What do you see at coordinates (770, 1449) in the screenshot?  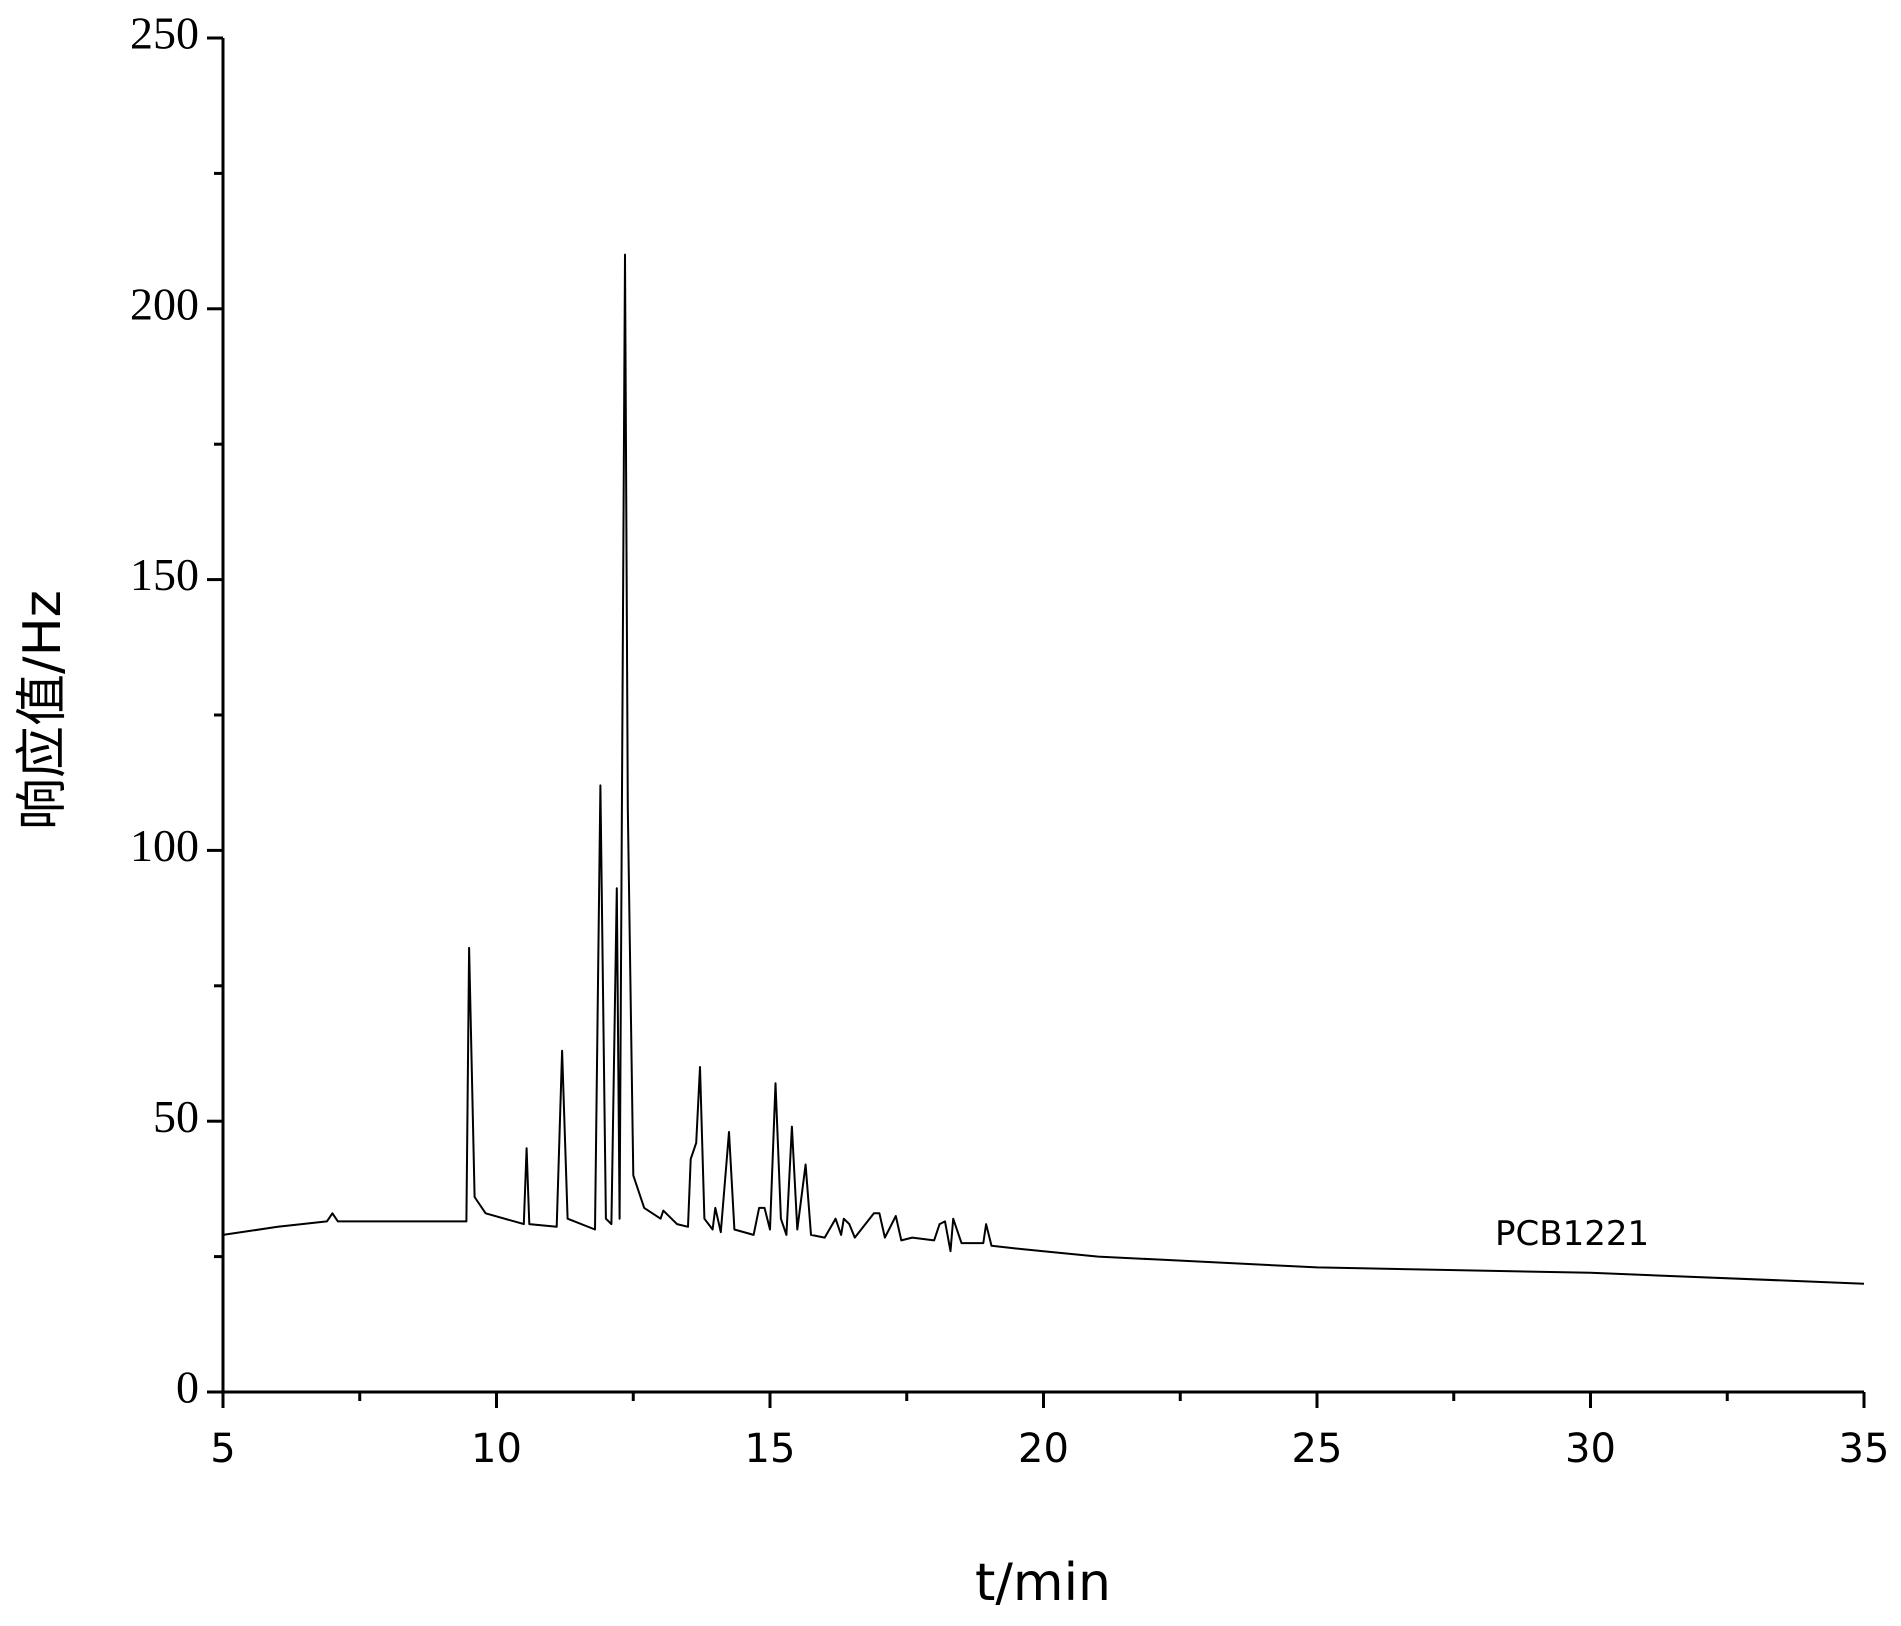 I see `x-tick-label: 15` at bounding box center [770, 1449].